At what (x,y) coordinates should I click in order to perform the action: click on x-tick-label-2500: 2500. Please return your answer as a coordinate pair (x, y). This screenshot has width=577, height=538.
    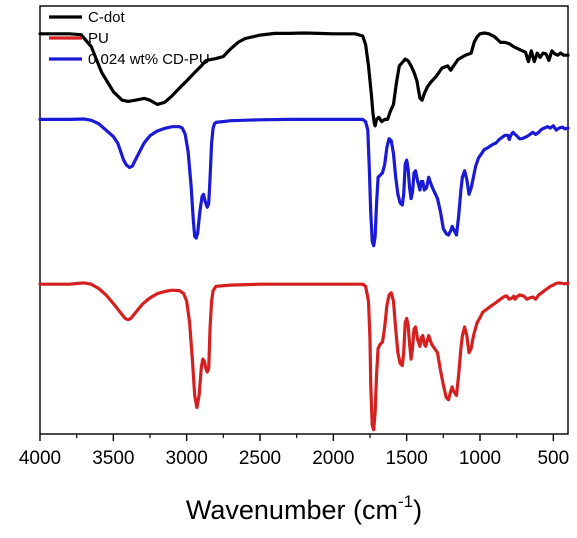
    Looking at the image, I should click on (260, 458).